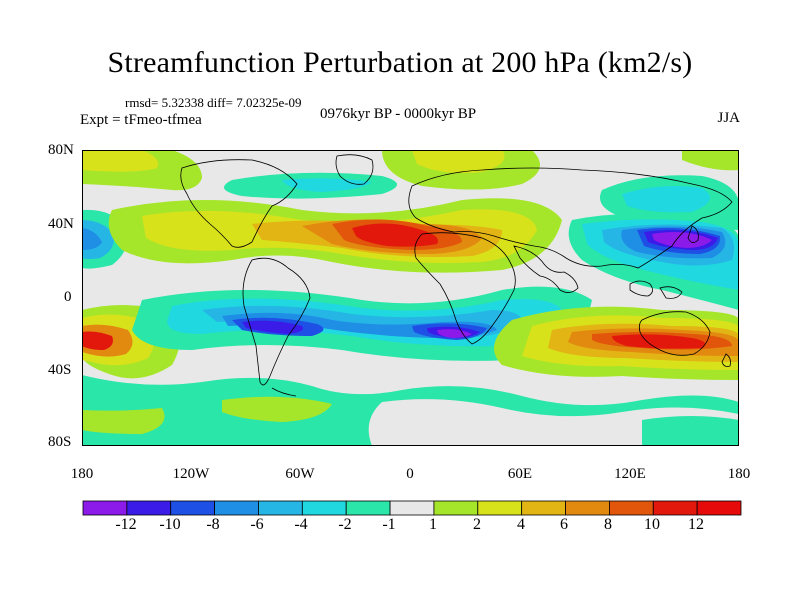  Describe the element at coordinates (389, 524) in the screenshot. I see `colorbar-label: -1` at that location.